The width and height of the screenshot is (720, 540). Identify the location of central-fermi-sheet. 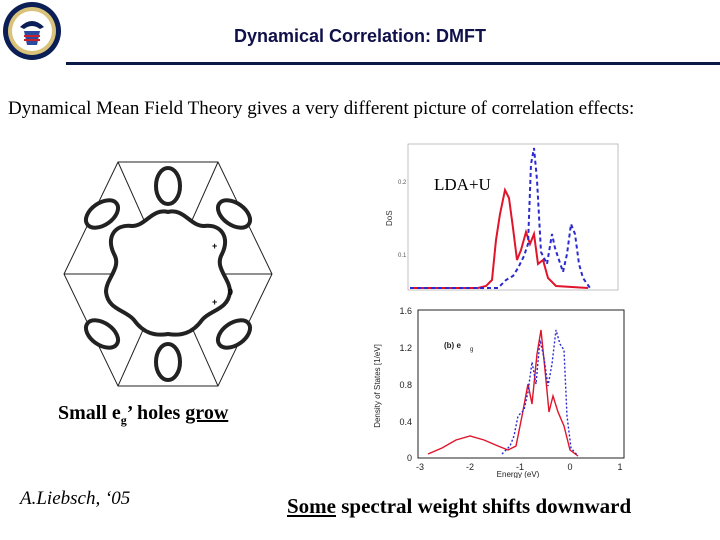
(168, 273).